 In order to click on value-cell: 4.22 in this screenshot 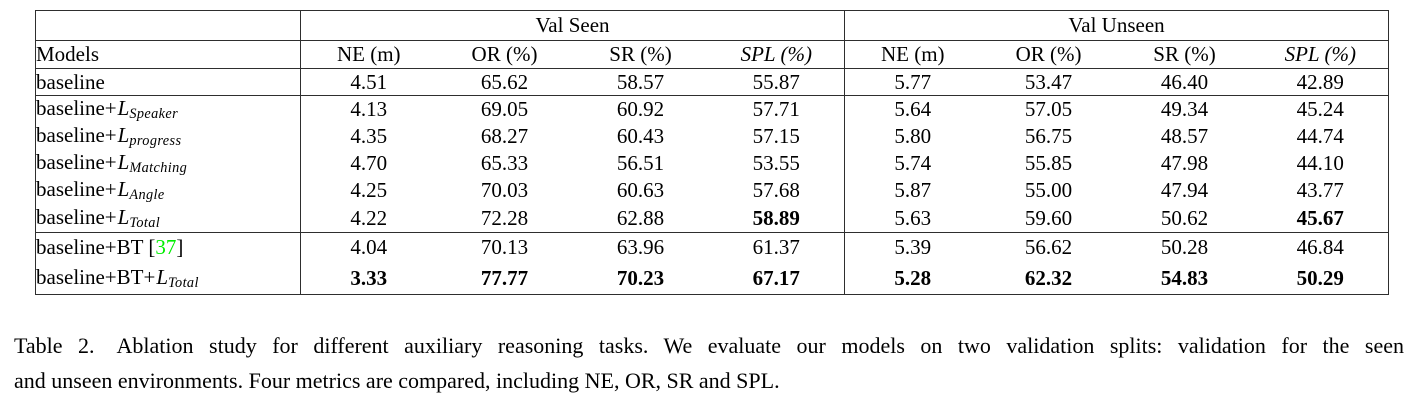, I will do `click(369, 217)`.